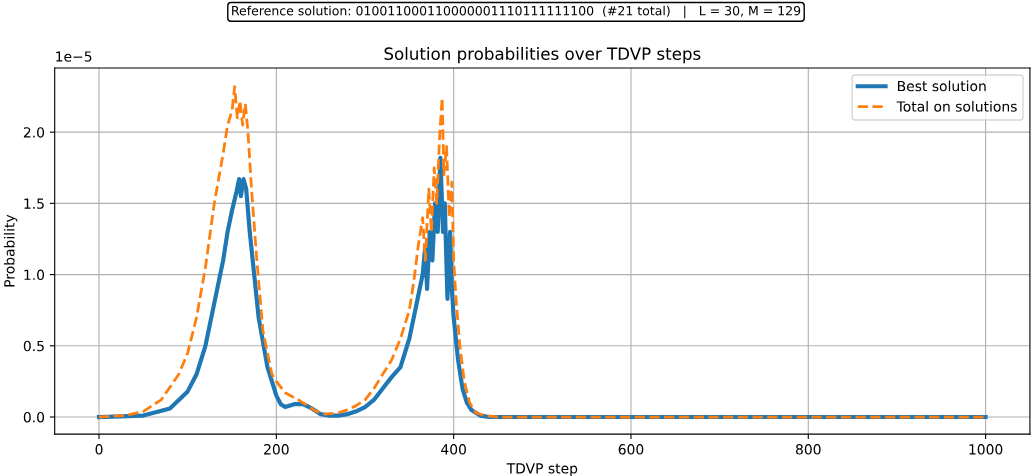  Describe the element at coordinates (34, 203) in the screenshot. I see `y-tick-label: 1.5` at that location.